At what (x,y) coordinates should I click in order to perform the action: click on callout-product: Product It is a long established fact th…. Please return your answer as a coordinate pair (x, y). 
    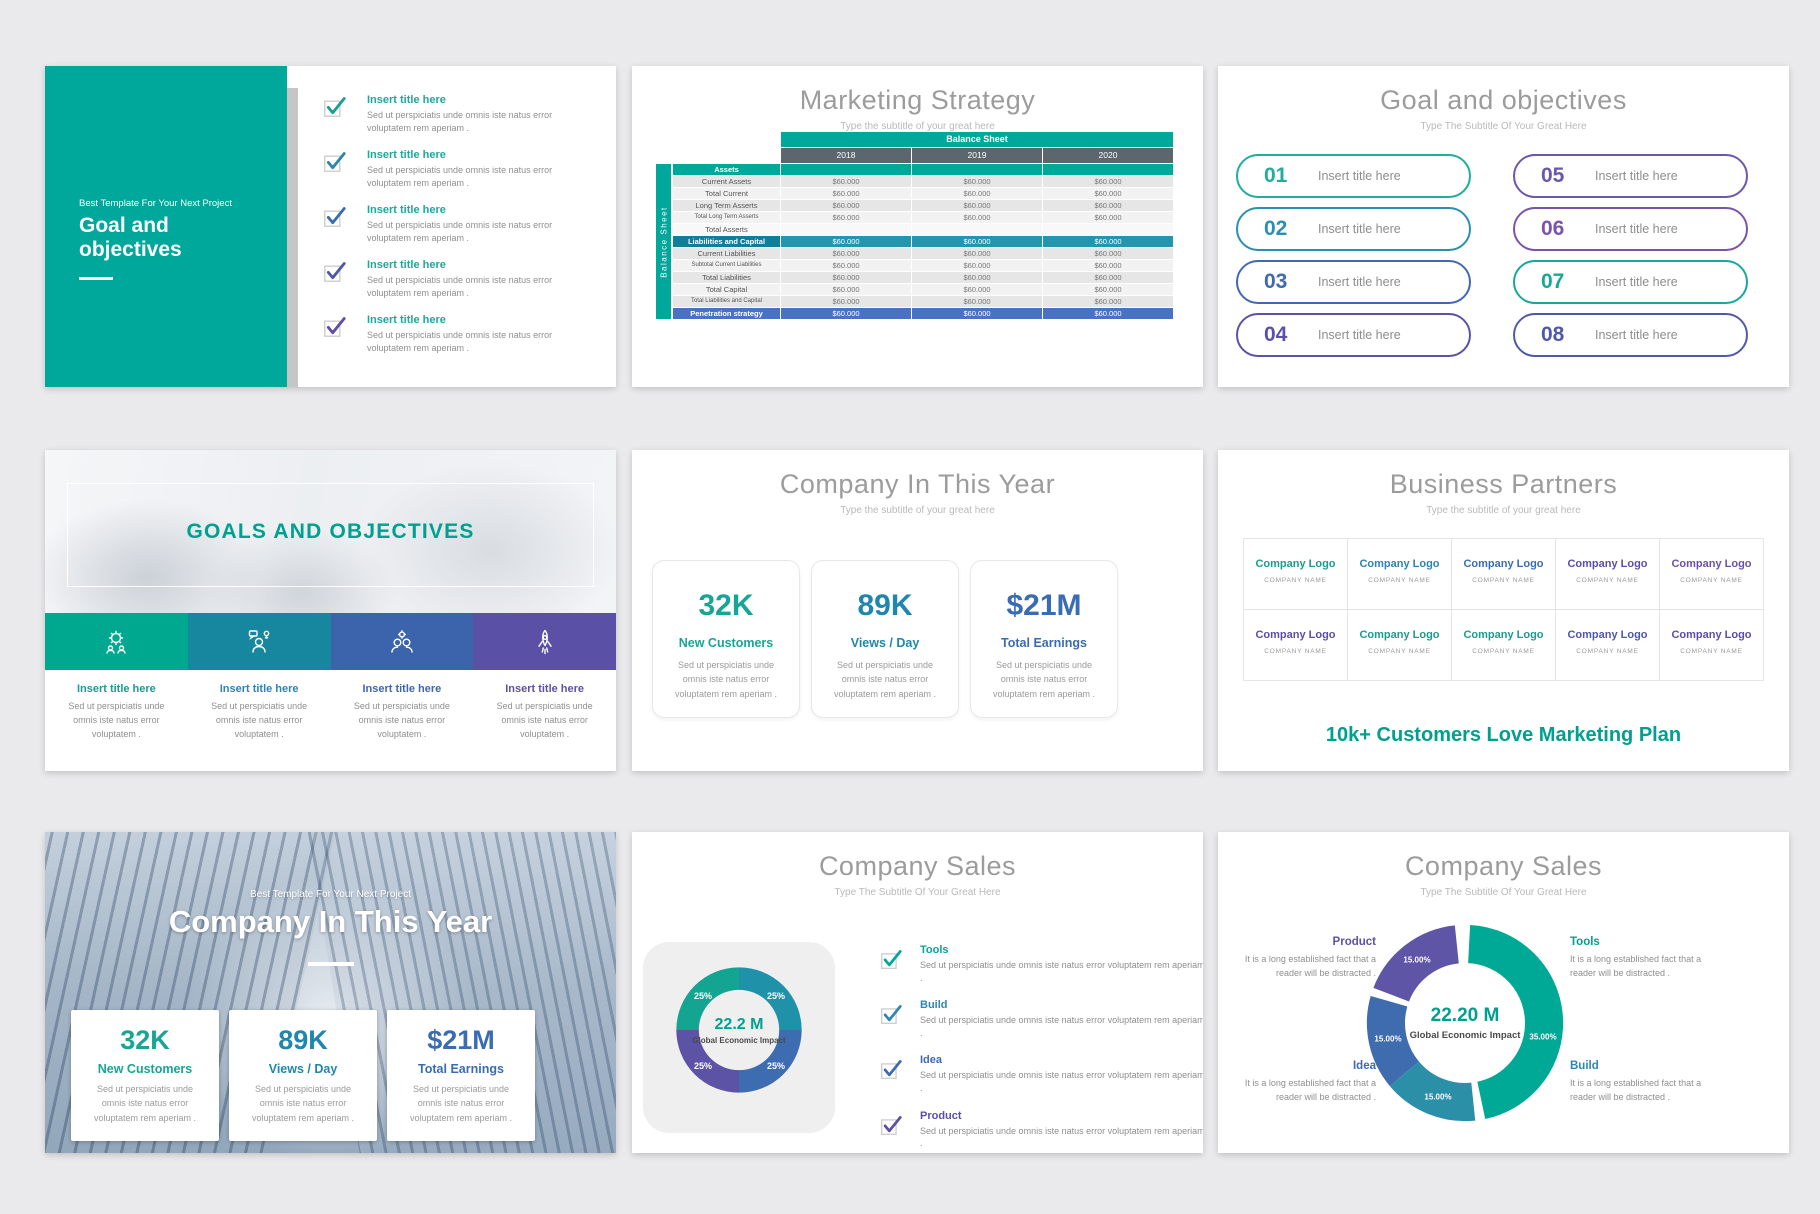
    Looking at the image, I should click on (1301, 958).